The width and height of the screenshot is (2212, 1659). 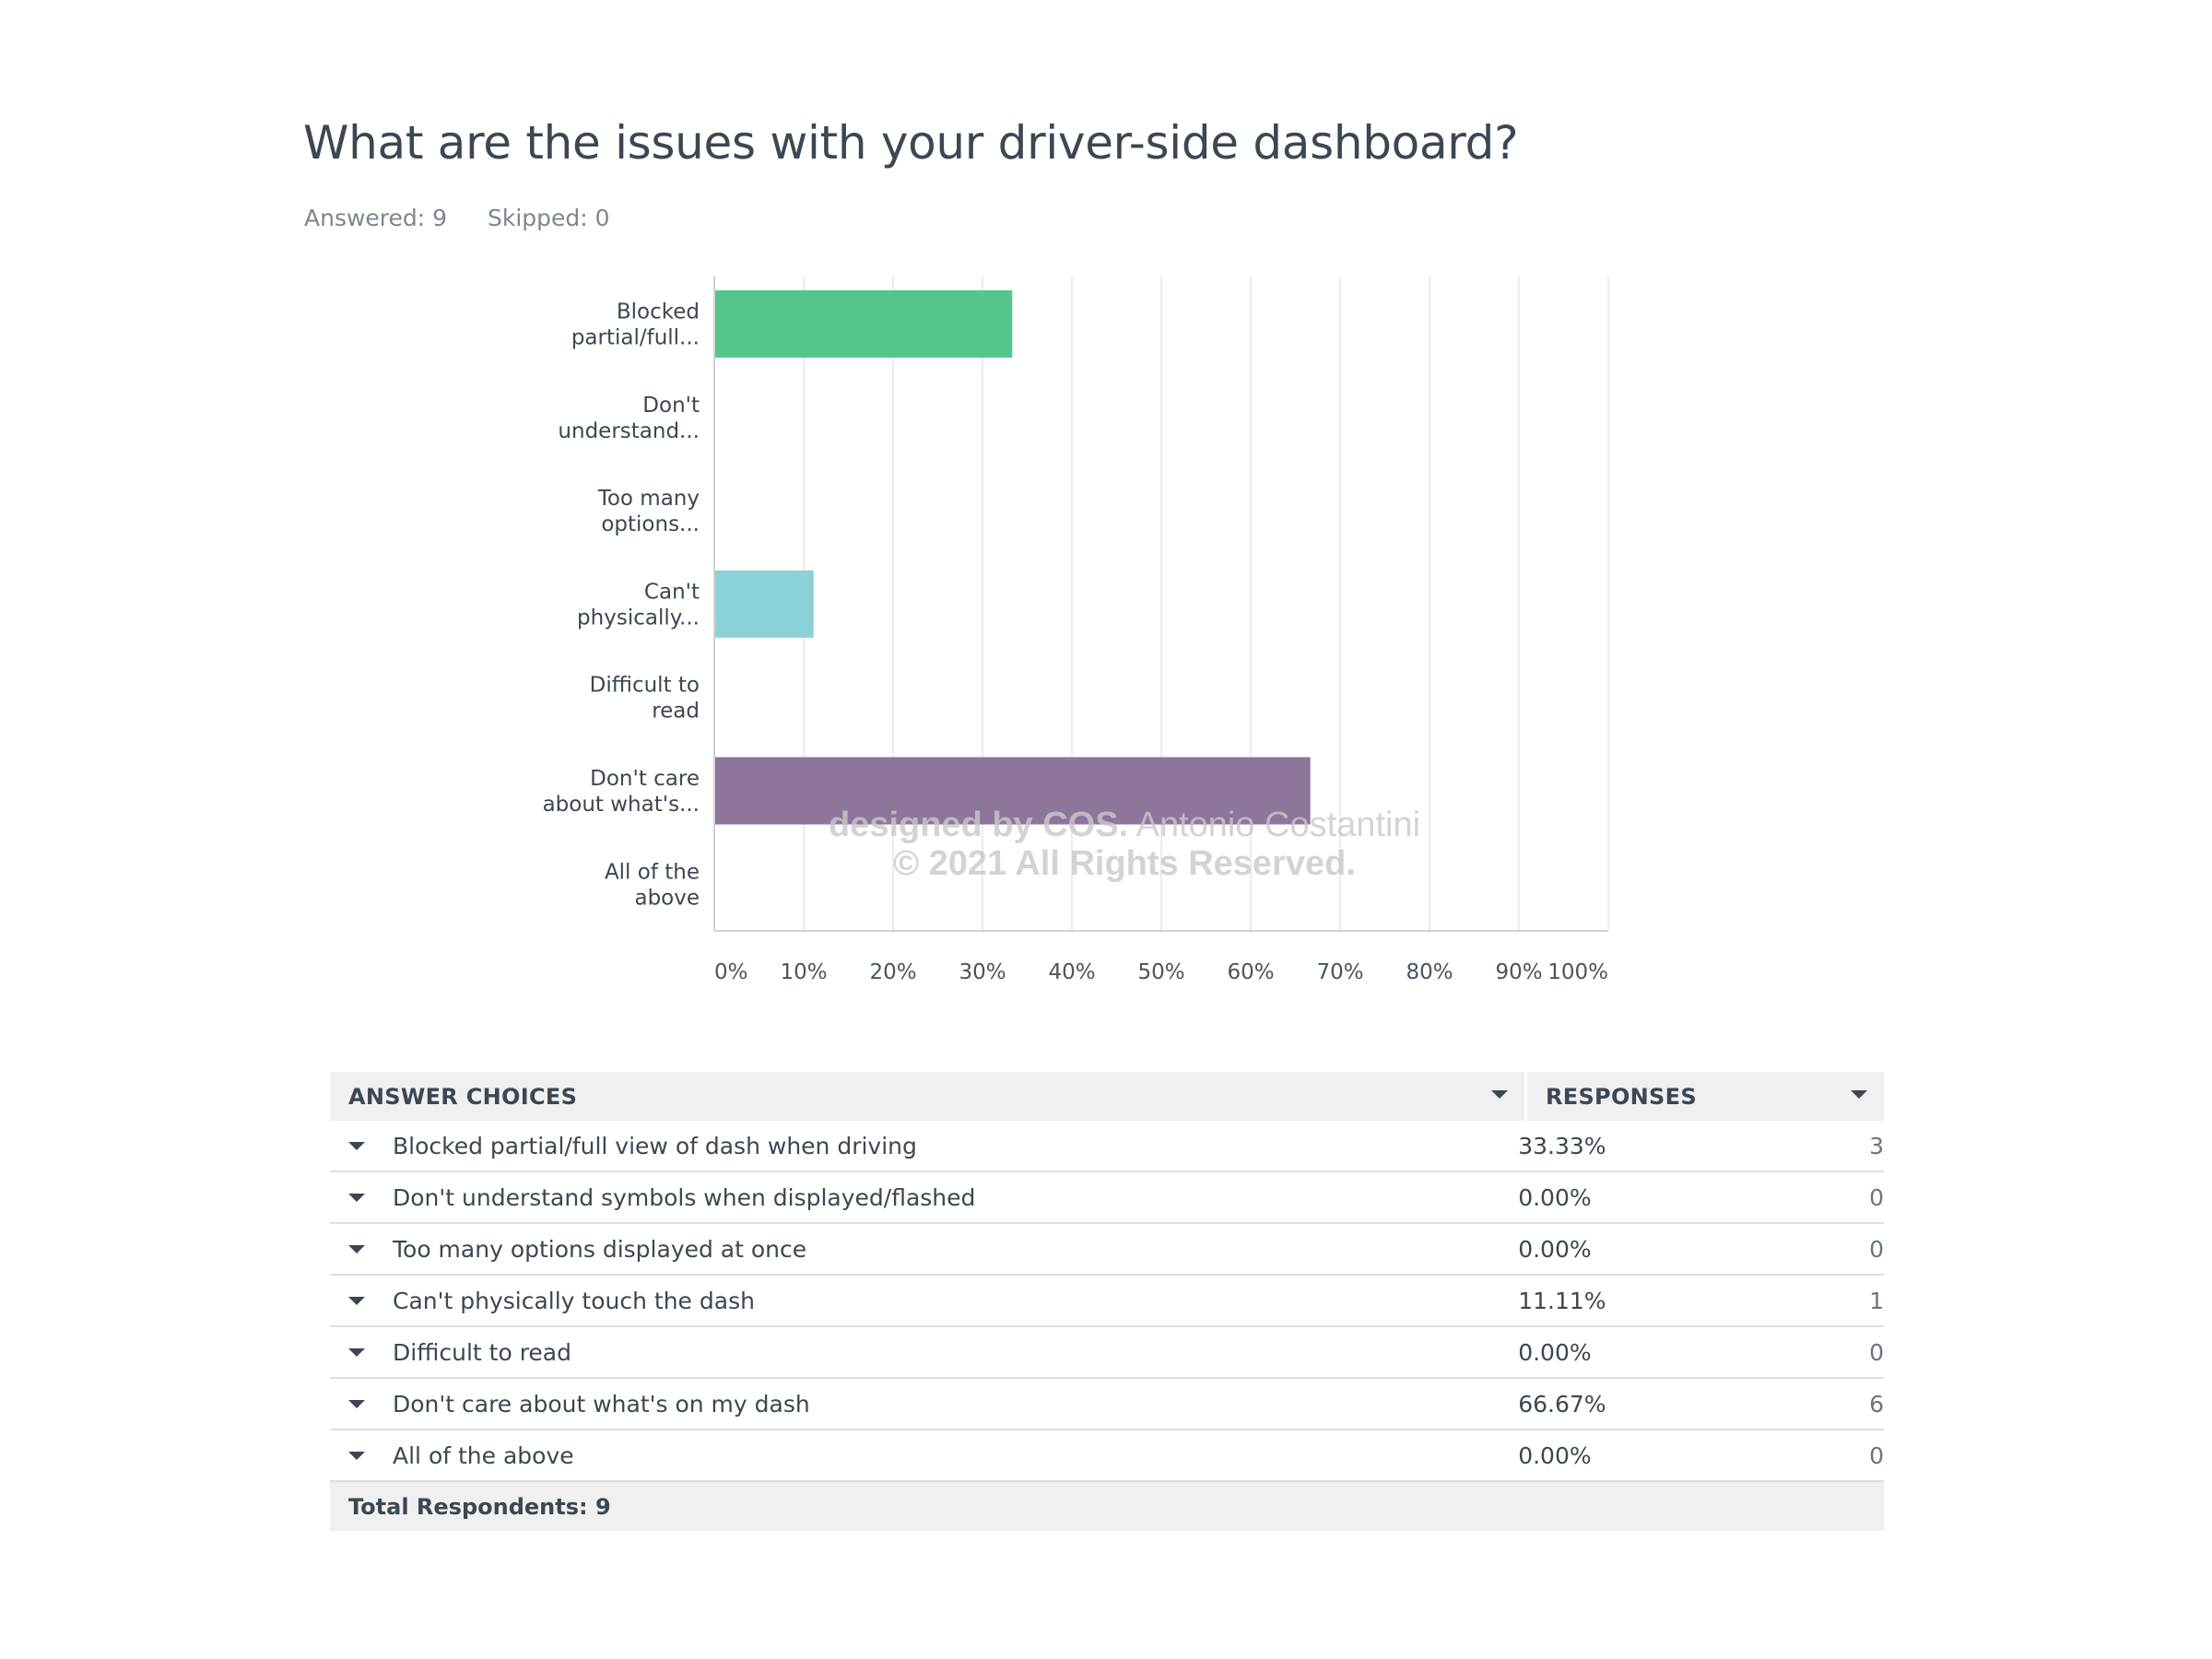 What do you see at coordinates (600, 1249) in the screenshot?
I see `answer-choice: Too many options displayed at once` at bounding box center [600, 1249].